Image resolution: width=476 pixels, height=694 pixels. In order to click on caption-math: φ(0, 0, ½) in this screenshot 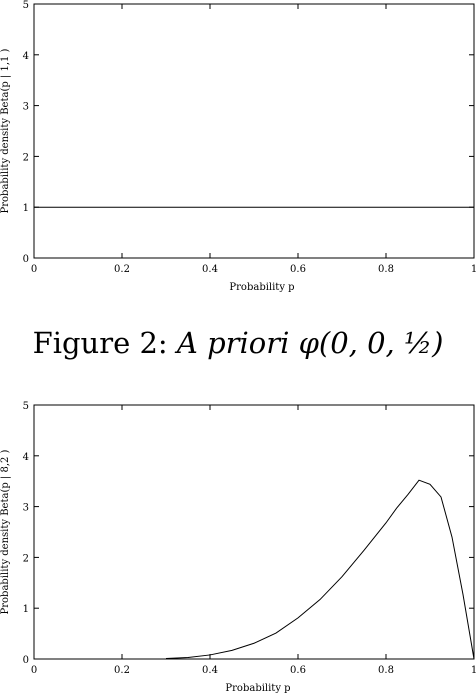, I will do `click(371, 343)`.